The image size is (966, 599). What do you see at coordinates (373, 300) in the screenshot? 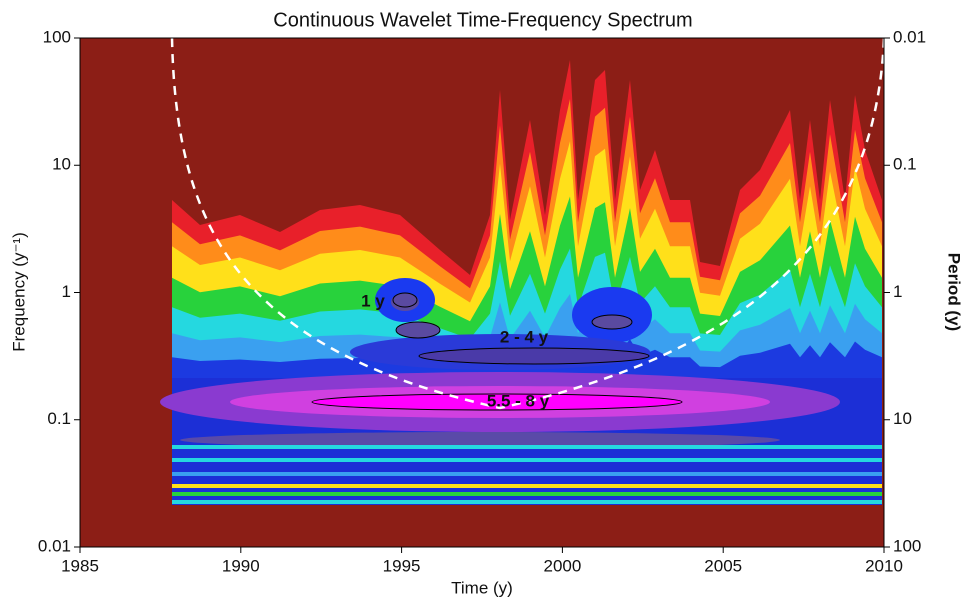
I see `annotation: 1 y` at bounding box center [373, 300].